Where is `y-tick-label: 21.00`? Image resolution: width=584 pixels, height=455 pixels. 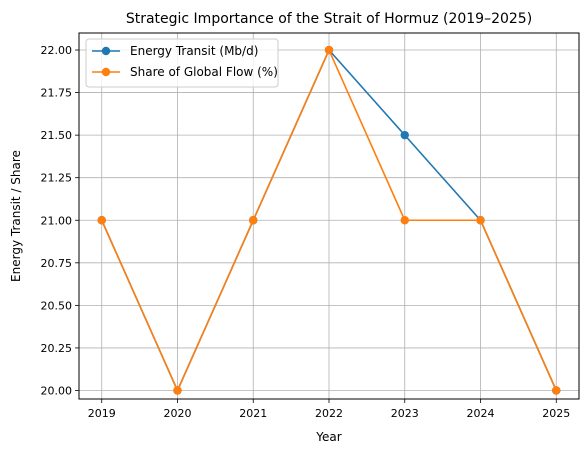 y-tick-label: 21.00 is located at coordinates (57, 220).